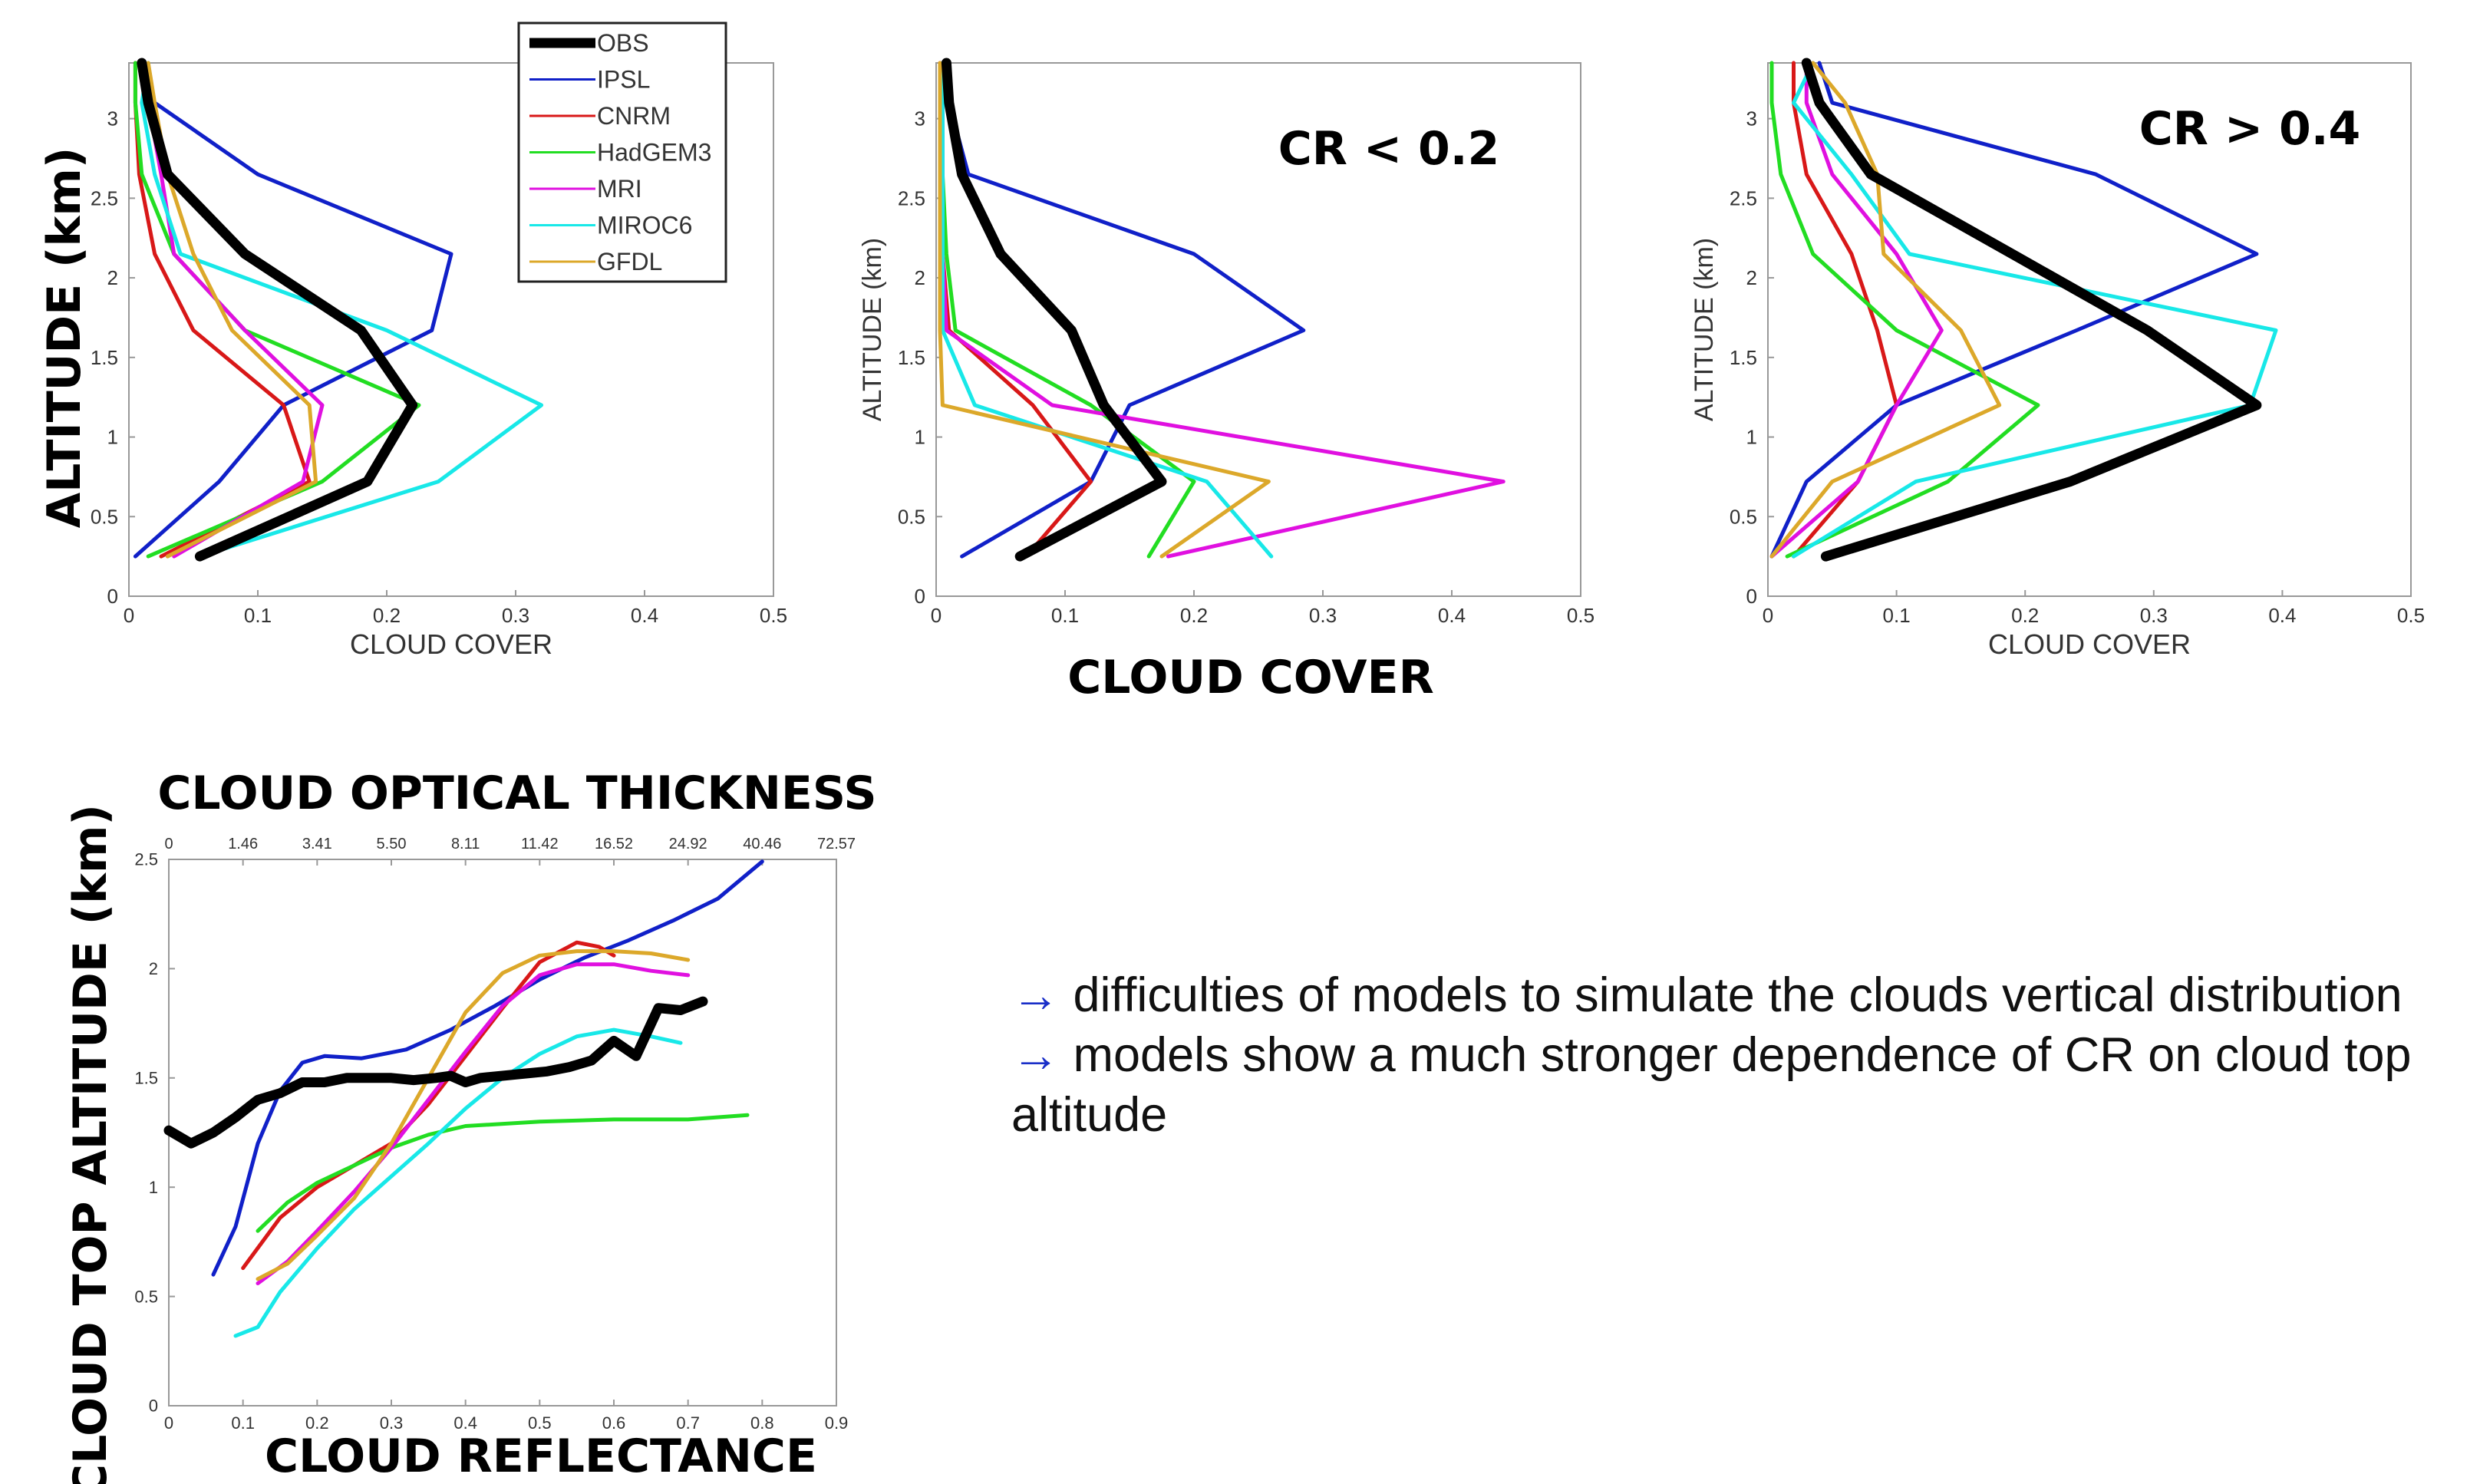 The width and height of the screenshot is (2480, 1484). I want to click on legend-label-cnrm: CNRM, so click(634, 116).